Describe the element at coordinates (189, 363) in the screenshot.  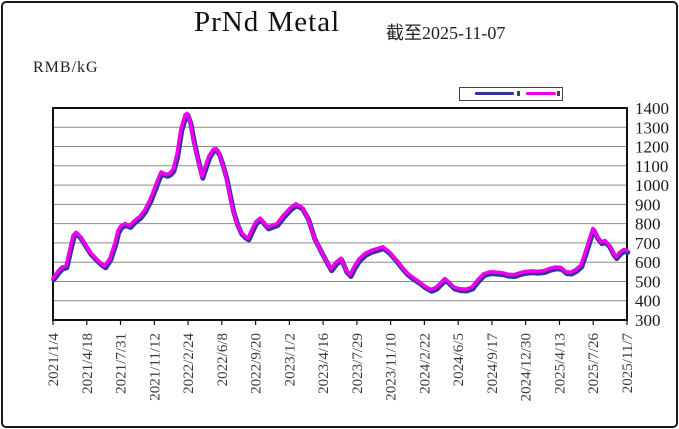
I see `x-tick-label: 2022/2/24` at that location.